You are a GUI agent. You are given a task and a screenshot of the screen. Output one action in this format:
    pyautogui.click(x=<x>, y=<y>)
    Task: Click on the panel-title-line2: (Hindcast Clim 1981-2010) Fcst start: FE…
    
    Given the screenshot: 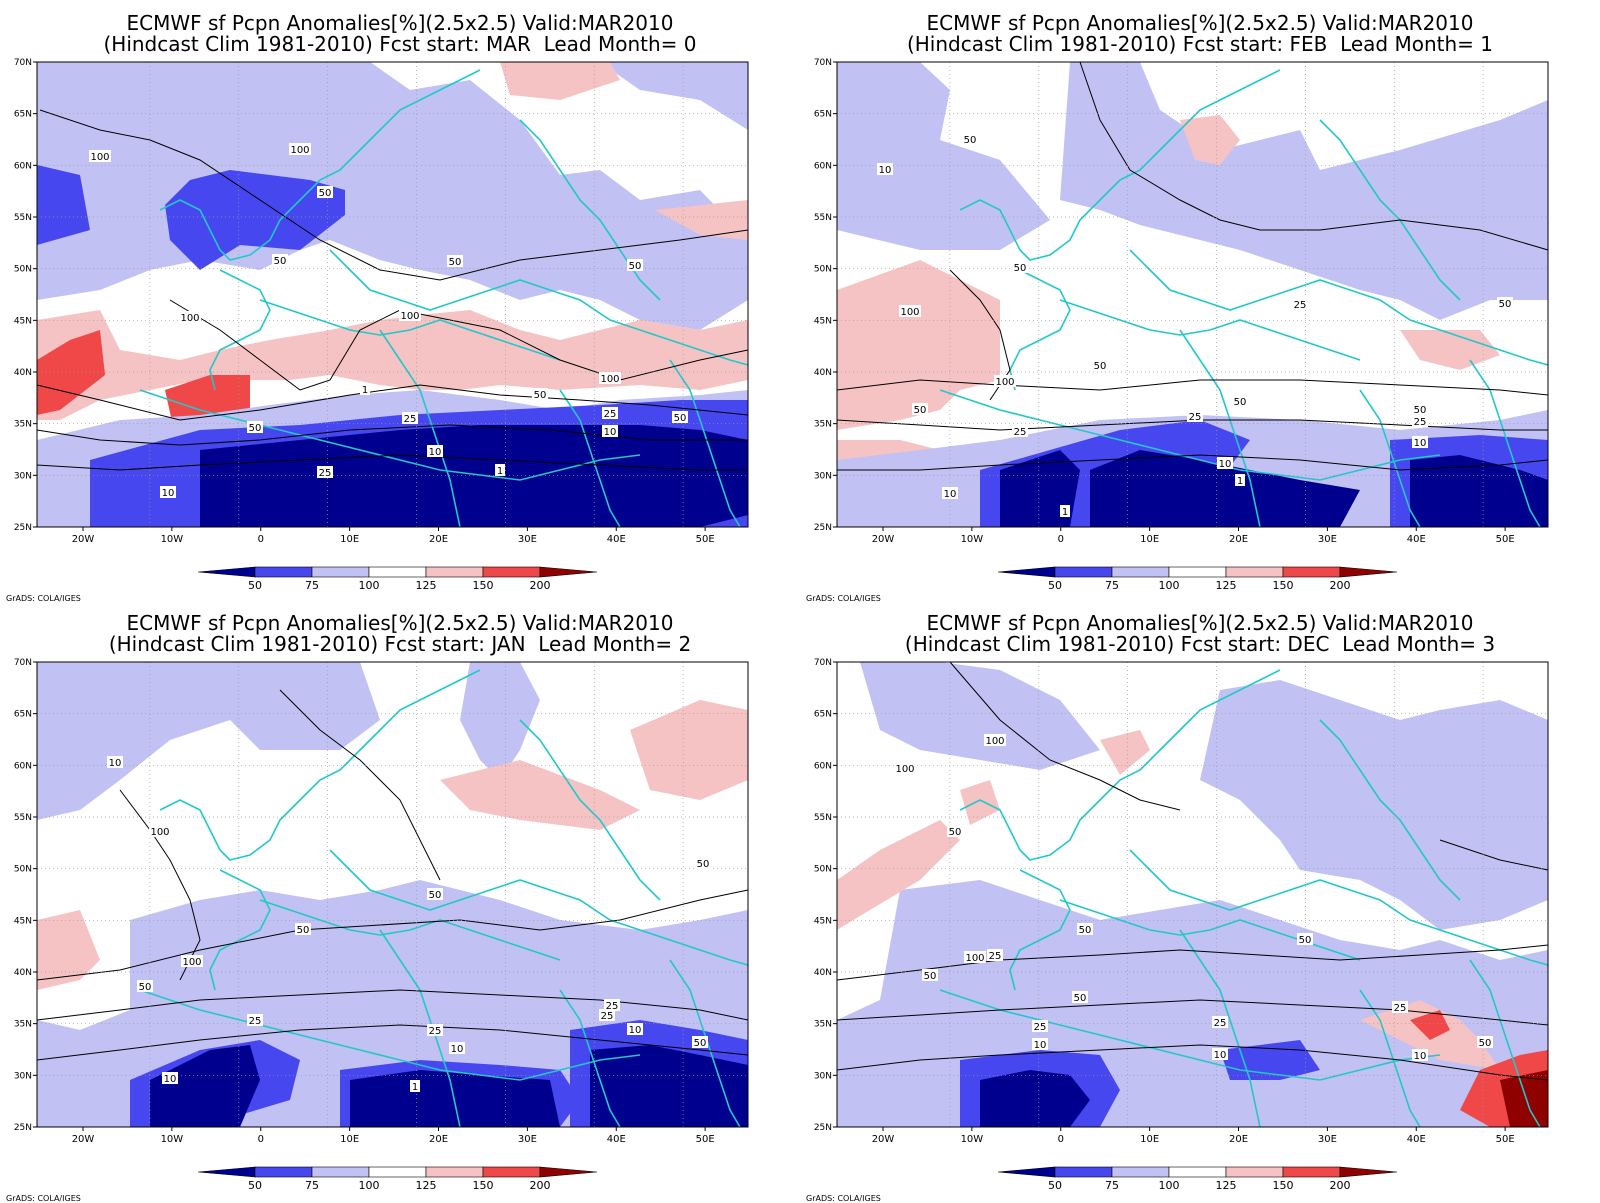 What is the action you would take?
    pyautogui.click(x=1200, y=44)
    